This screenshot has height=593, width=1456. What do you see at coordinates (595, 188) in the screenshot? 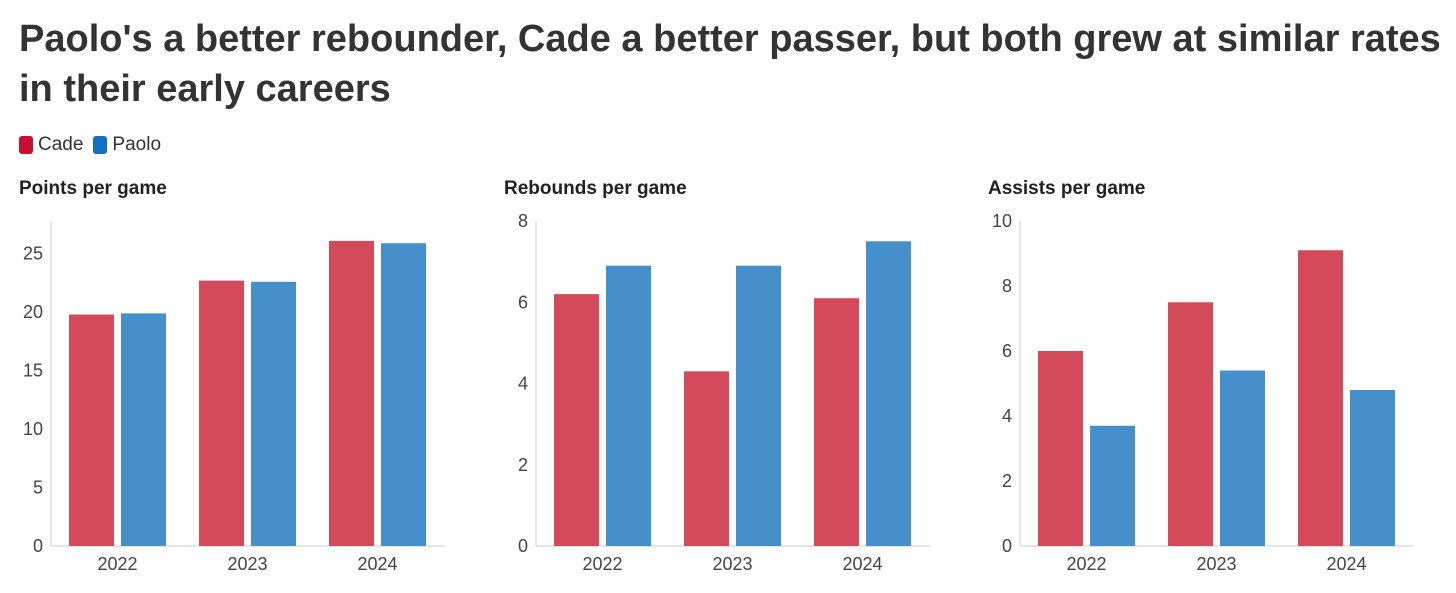
I see `panel-title-rebounds: Rebounds per game` at bounding box center [595, 188].